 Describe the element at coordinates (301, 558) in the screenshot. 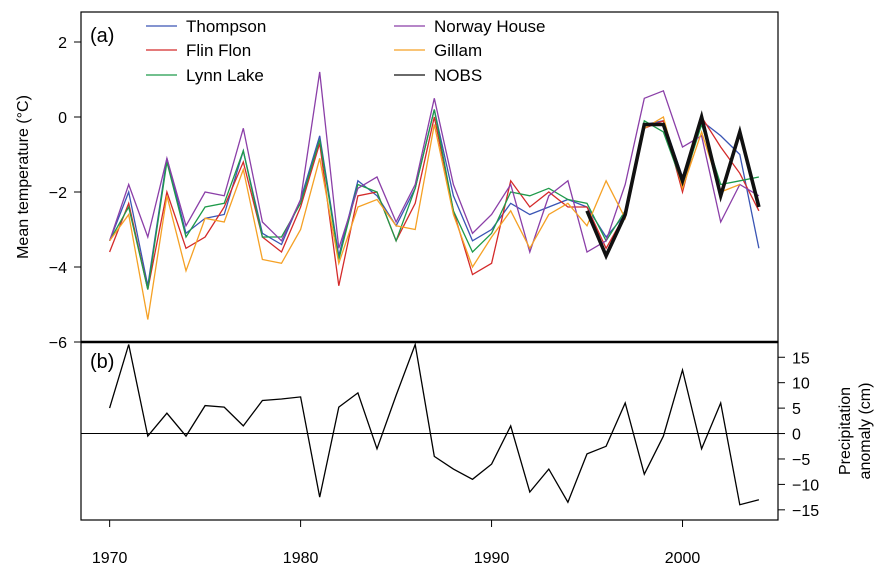

I see `x-tick-label-1: 1980` at that location.